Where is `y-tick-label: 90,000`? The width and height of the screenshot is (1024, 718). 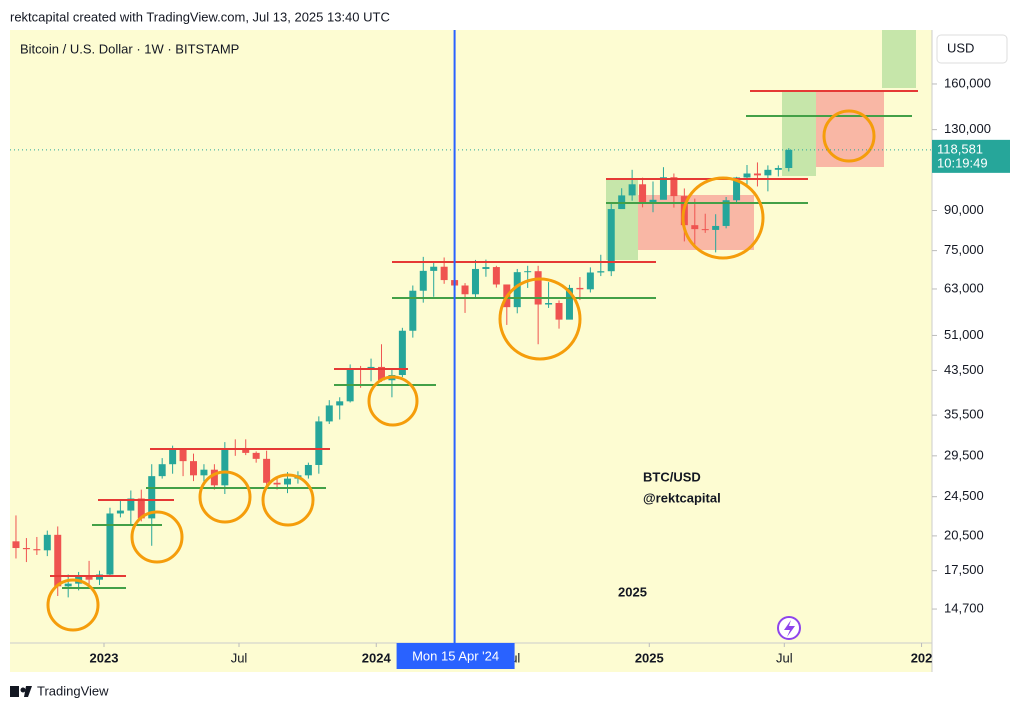 y-tick-label: 90,000 is located at coordinates (964, 209).